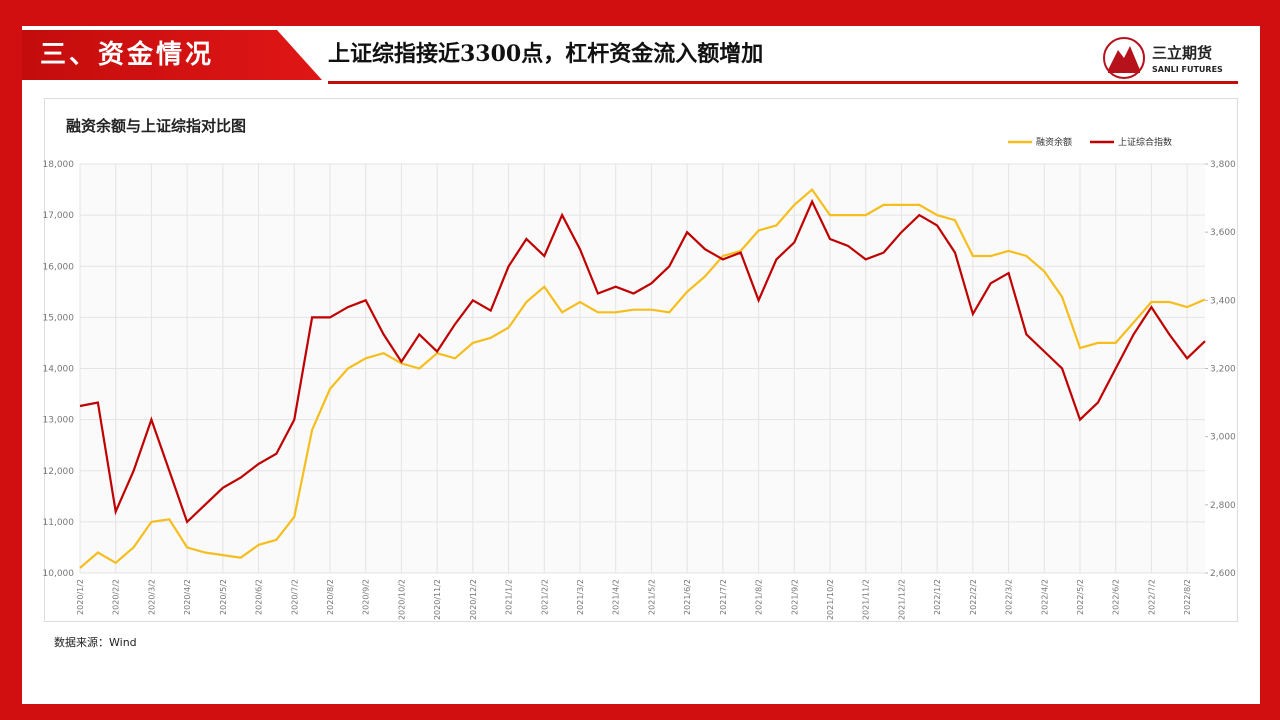 The width and height of the screenshot is (1280, 720). Describe the element at coordinates (580, 597) in the screenshot. I see `x-tick-label: 2021/3/2` at that location.